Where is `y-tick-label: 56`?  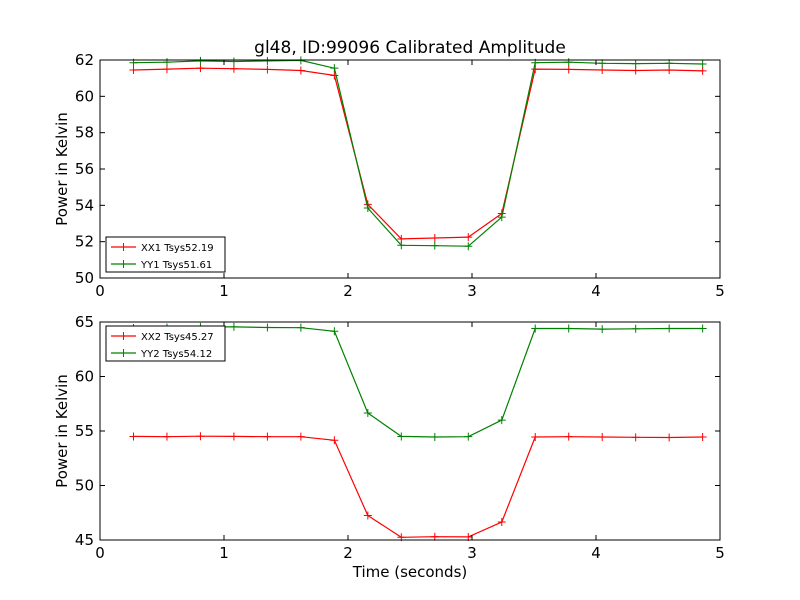 y-tick-label: 56 is located at coordinates (84, 169).